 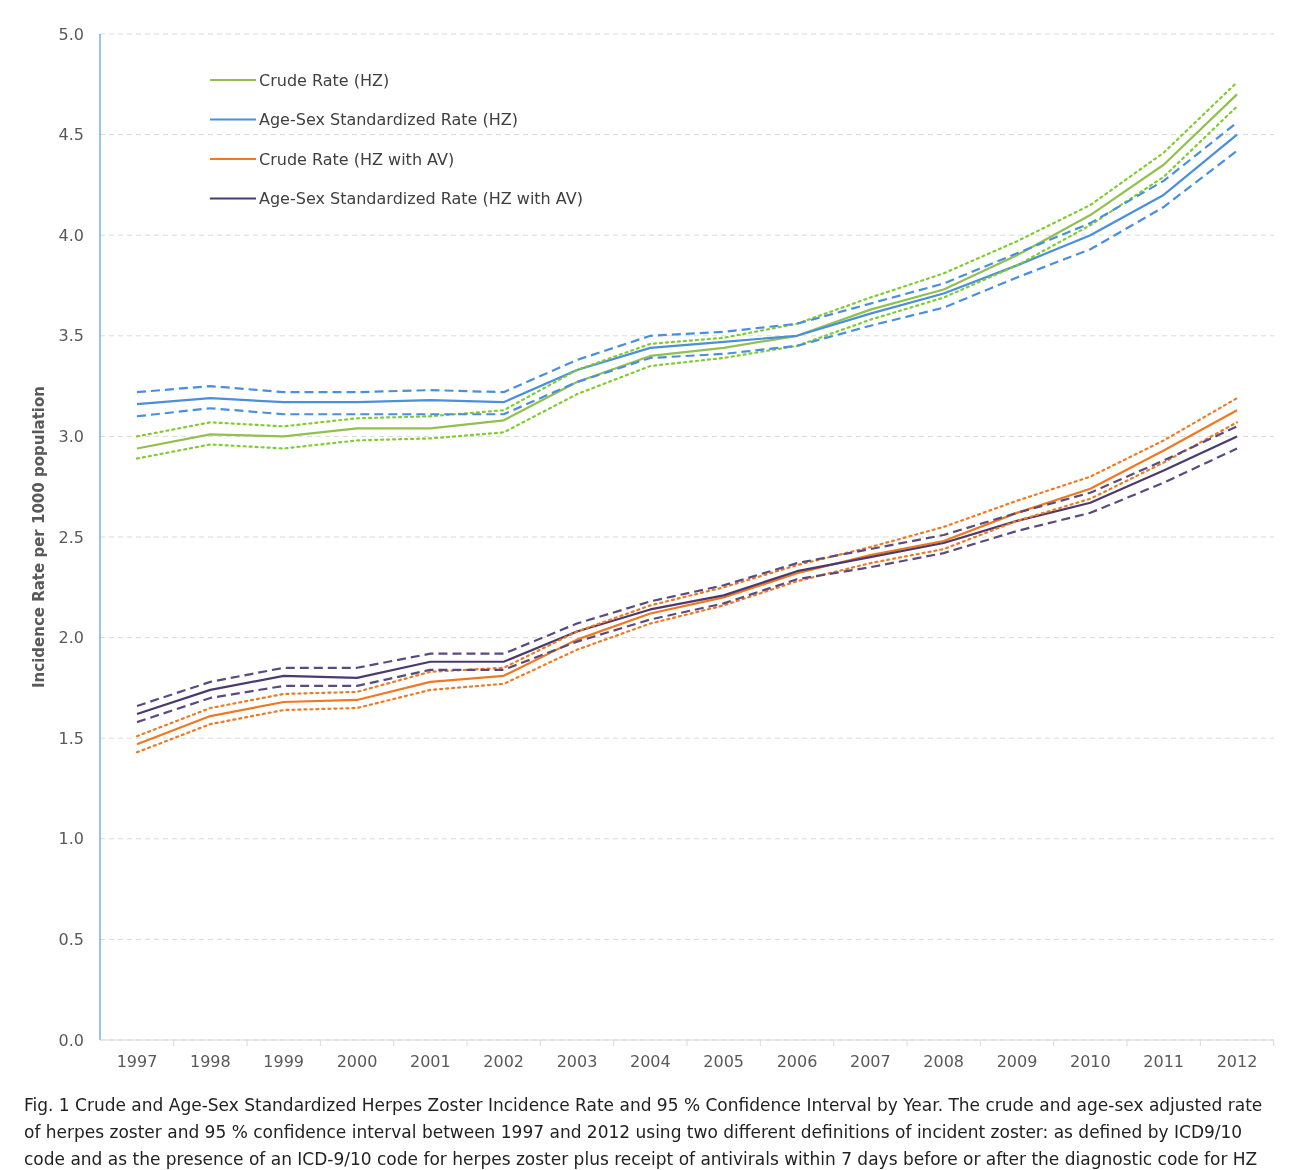 I want to click on y-tick-label: 4.0, so click(x=71, y=235).